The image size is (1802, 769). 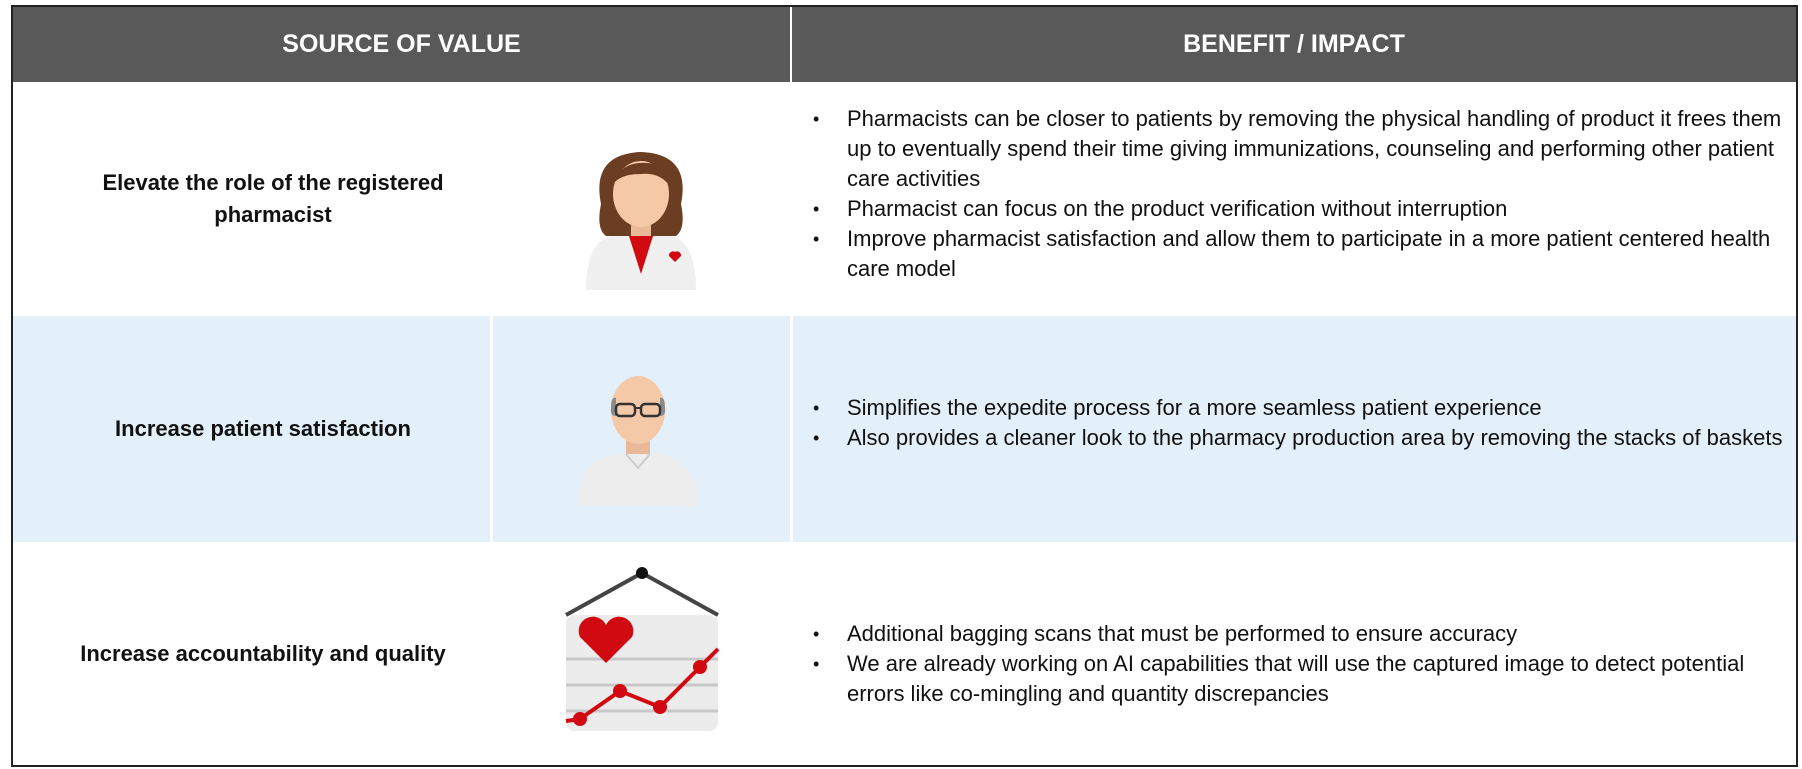 I want to click on column-header: BENEFIT / IMPACT, so click(x=1294, y=44).